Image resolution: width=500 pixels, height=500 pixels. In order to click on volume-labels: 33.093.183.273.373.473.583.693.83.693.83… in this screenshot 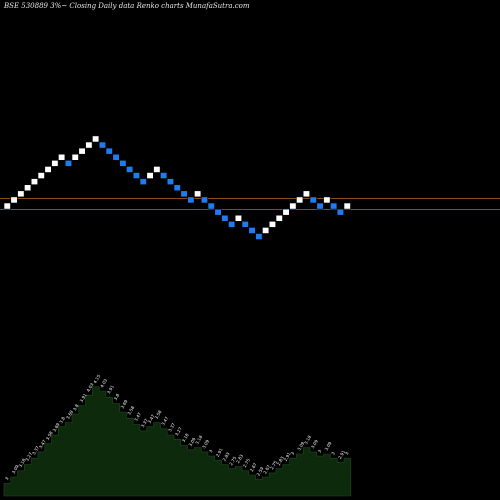, I will do `click(177, 426)`.